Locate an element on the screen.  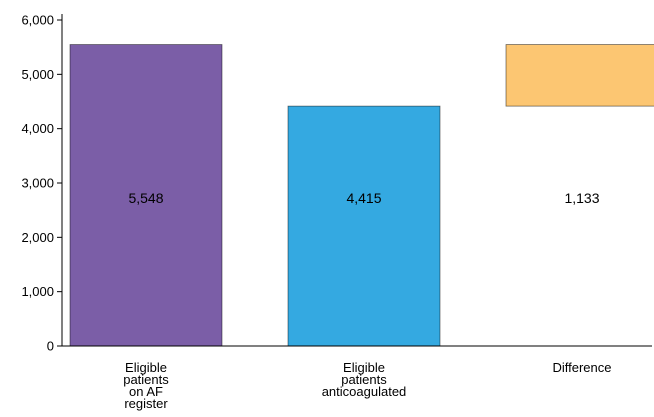
data-label: 5,548 is located at coordinates (145, 198).